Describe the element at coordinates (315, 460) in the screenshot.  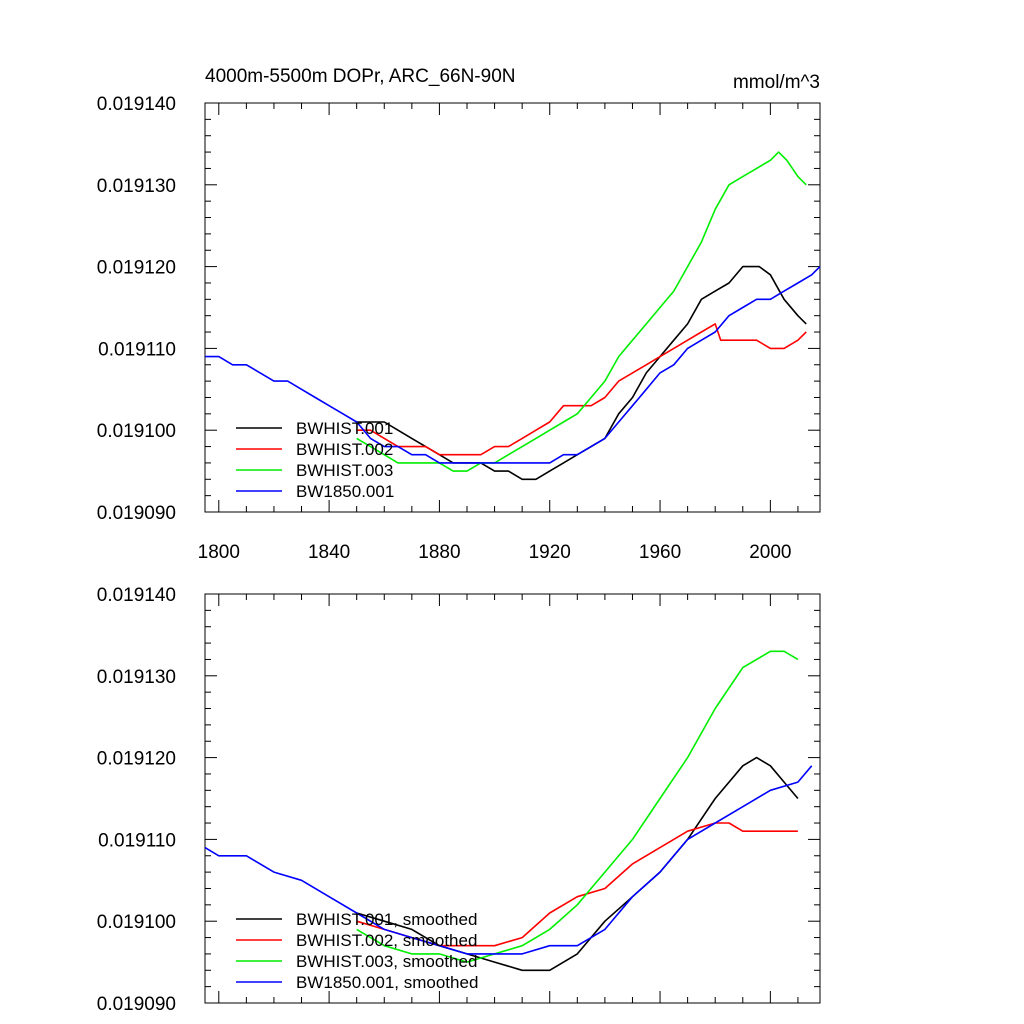
I see `panel1-legend: BWHIST.001 BWHIST.002 BWHIST.003 BW1850.001` at that location.